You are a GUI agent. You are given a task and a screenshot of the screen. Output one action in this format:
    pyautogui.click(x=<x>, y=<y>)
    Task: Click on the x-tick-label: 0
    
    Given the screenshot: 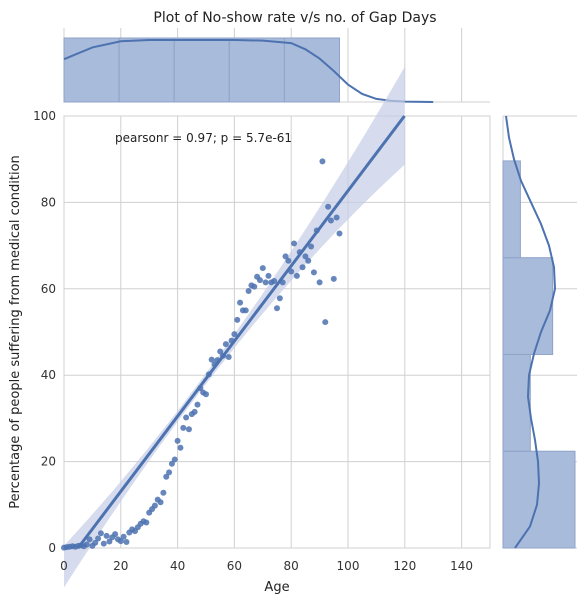 What is the action you would take?
    pyautogui.click(x=64, y=566)
    